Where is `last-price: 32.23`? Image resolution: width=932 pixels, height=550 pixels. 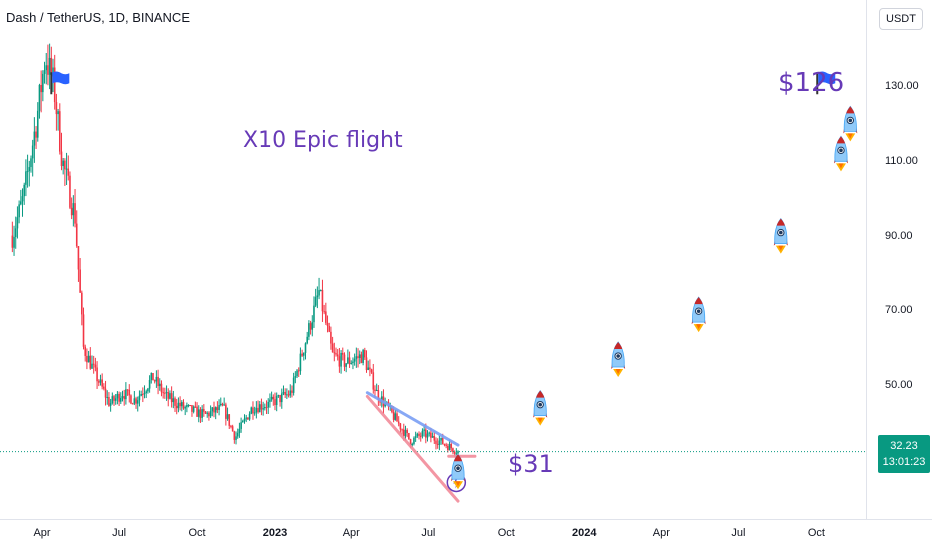 last-price: 32.23 is located at coordinates (904, 446).